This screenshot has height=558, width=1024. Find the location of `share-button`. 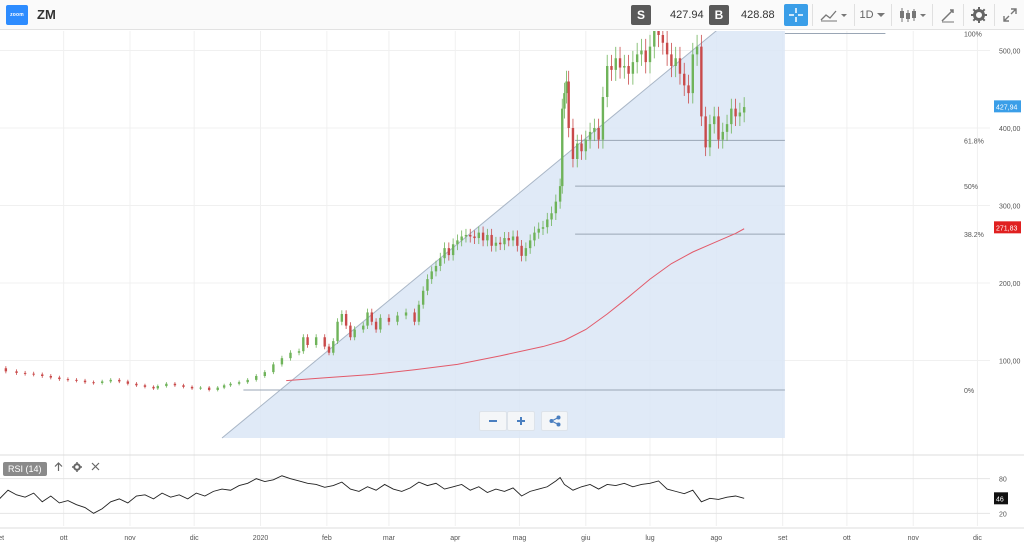

share-button is located at coordinates (554, 421).